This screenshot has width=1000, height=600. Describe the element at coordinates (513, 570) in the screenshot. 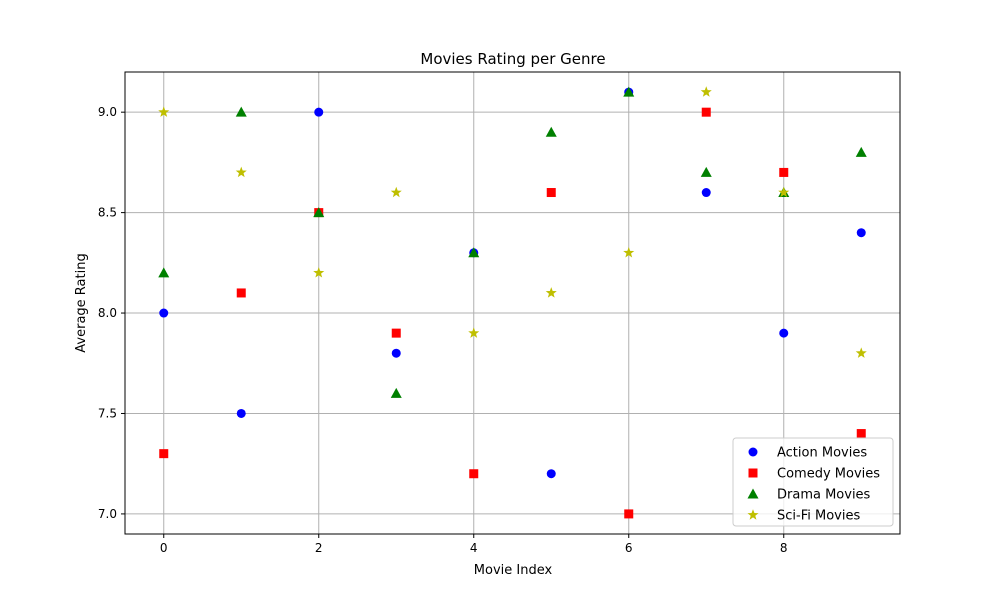

I see `x-axis-label: Movie Index` at that location.